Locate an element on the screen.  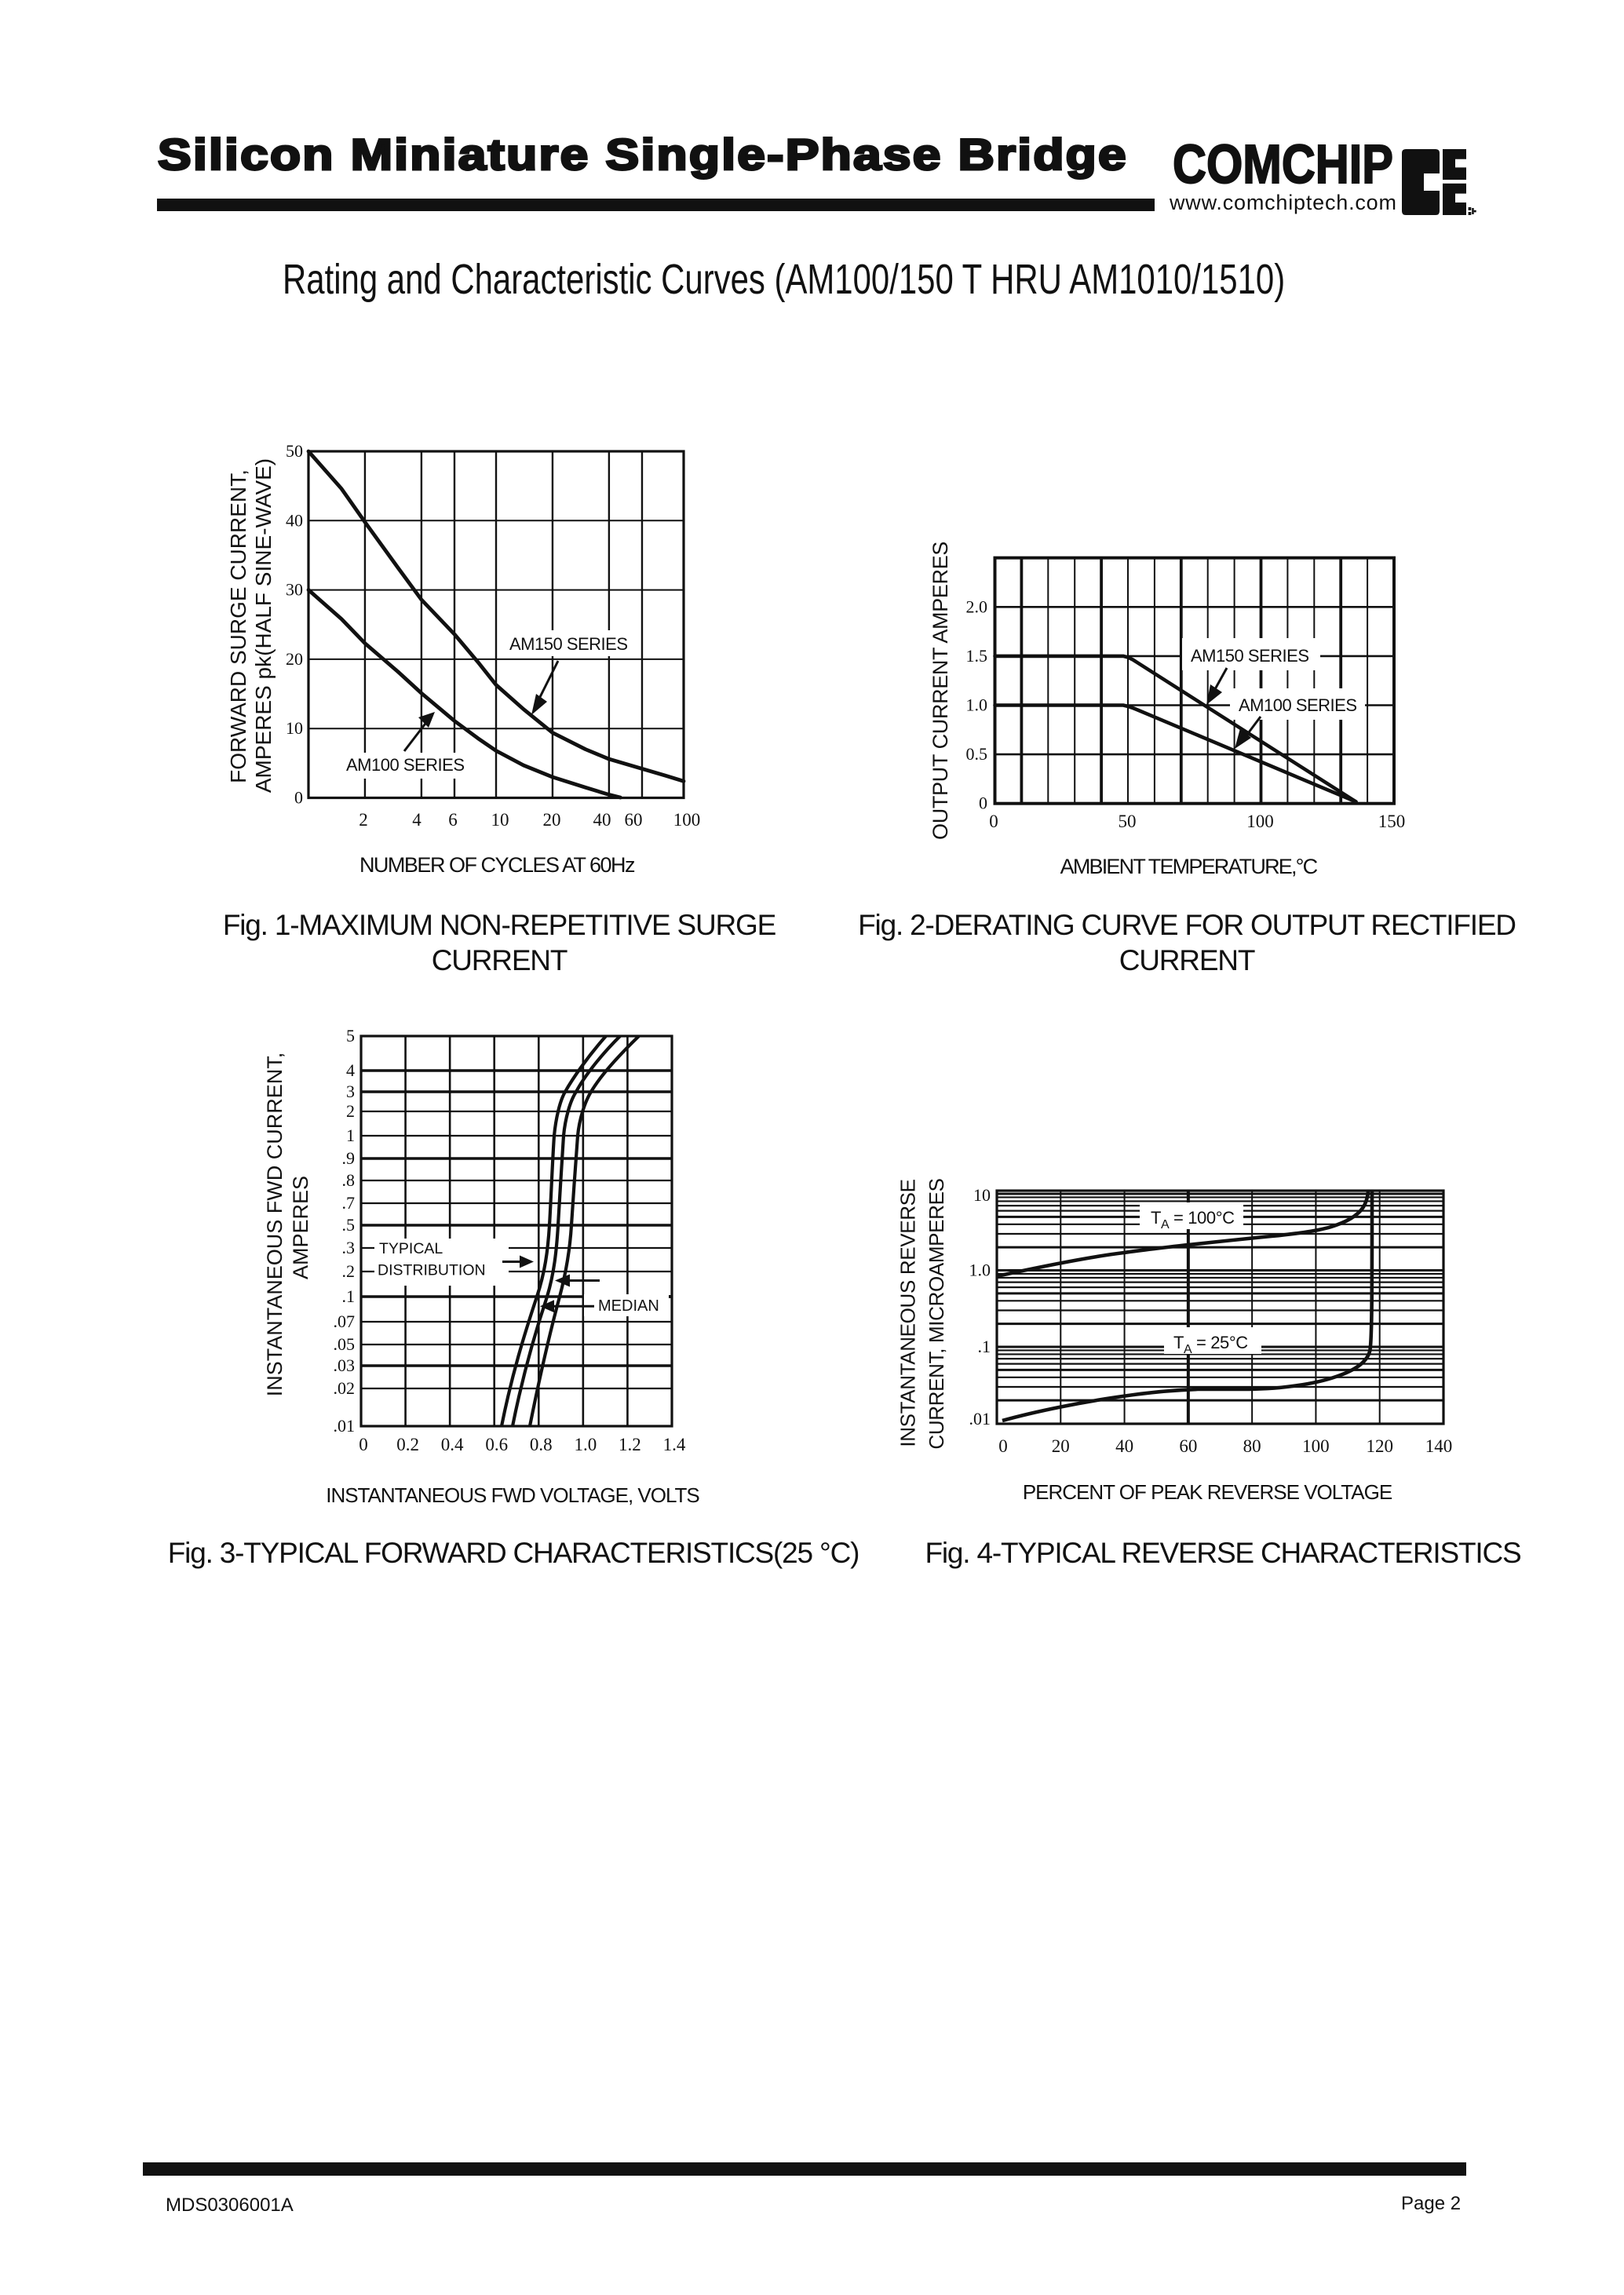
svg-text: 0.4 is located at coordinates (452, 1444).